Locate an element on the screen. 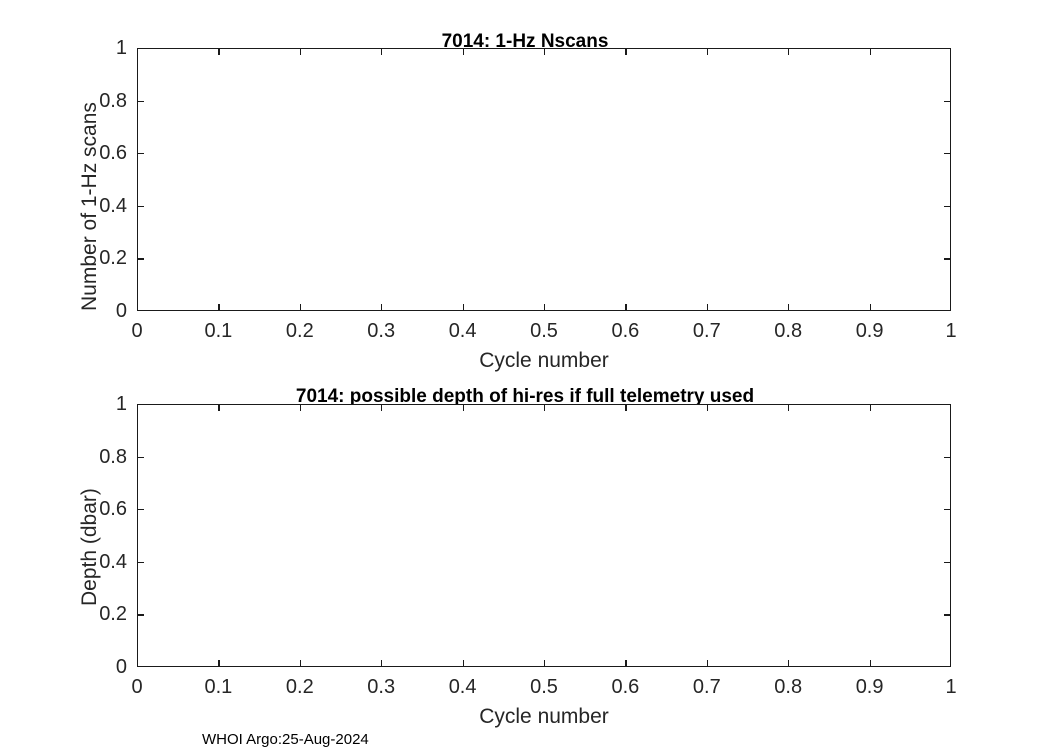 The width and height of the screenshot is (1050, 750). top-plot-yticklabel: 0.8 is located at coordinates (113, 100).